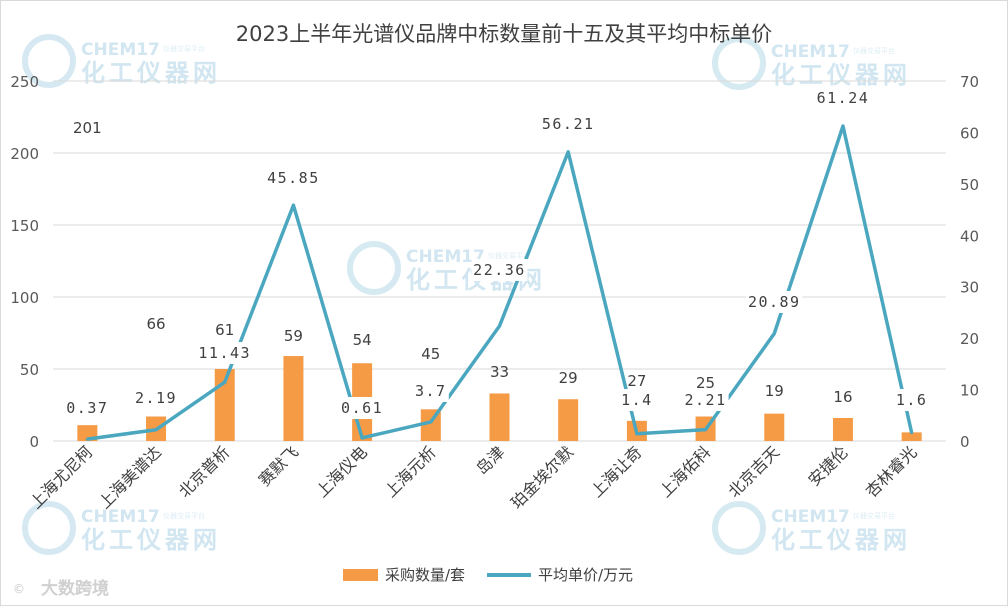  I want to click on bar-value-label: 33, so click(499, 372).